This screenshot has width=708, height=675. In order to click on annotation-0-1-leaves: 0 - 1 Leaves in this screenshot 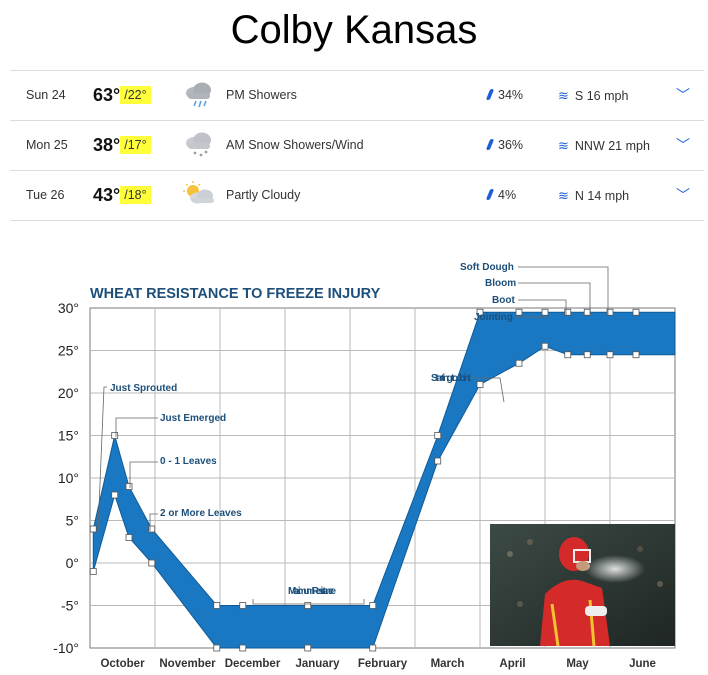, I will do `click(173, 472)`.